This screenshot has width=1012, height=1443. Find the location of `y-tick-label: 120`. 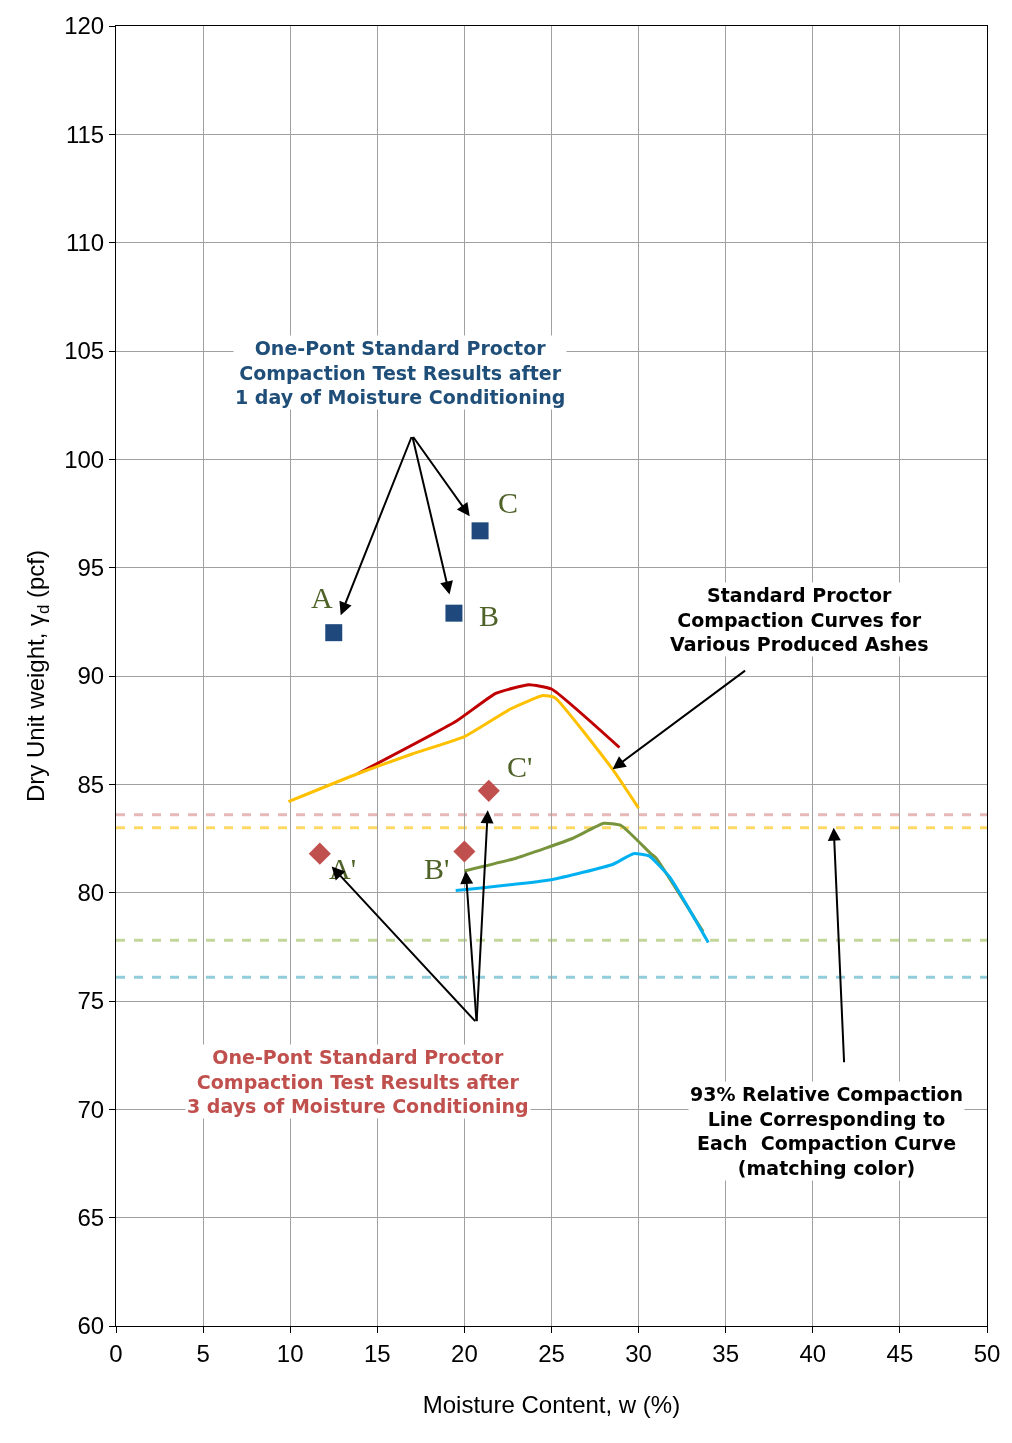

y-tick-label: 120 is located at coordinates (84, 26).